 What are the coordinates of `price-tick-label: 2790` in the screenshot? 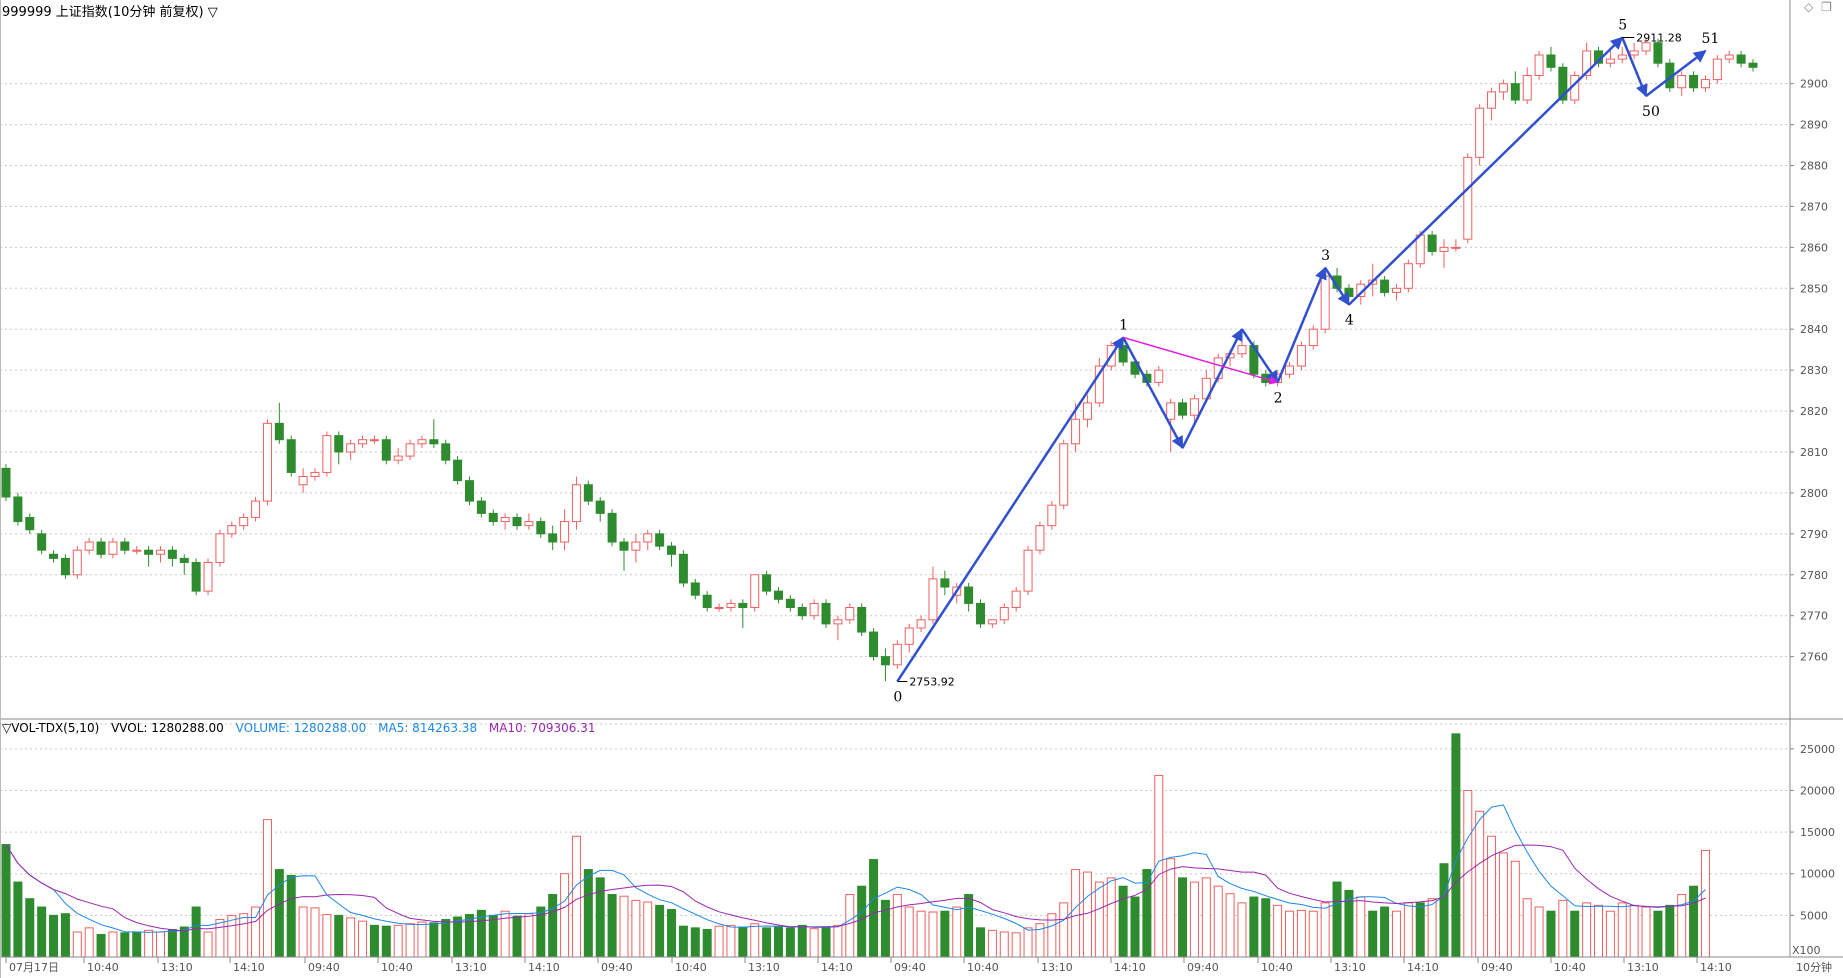 It's located at (1814, 534).